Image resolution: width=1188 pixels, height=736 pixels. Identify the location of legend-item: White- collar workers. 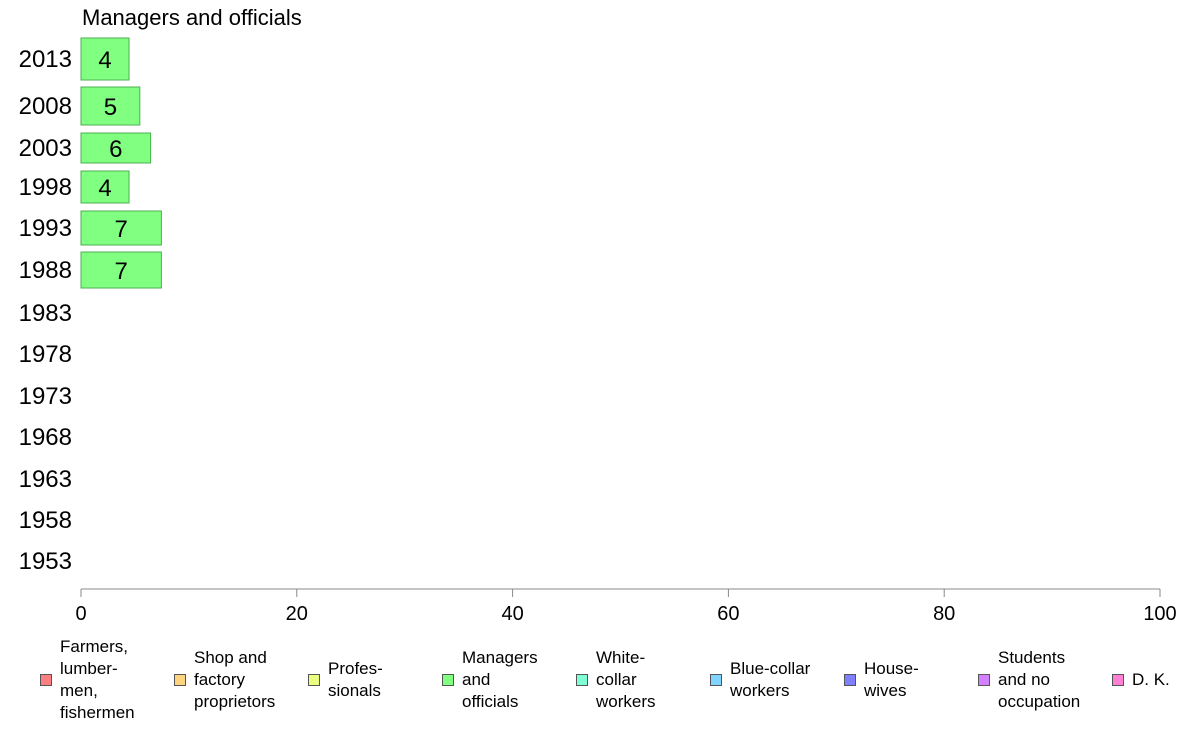
(616, 680).